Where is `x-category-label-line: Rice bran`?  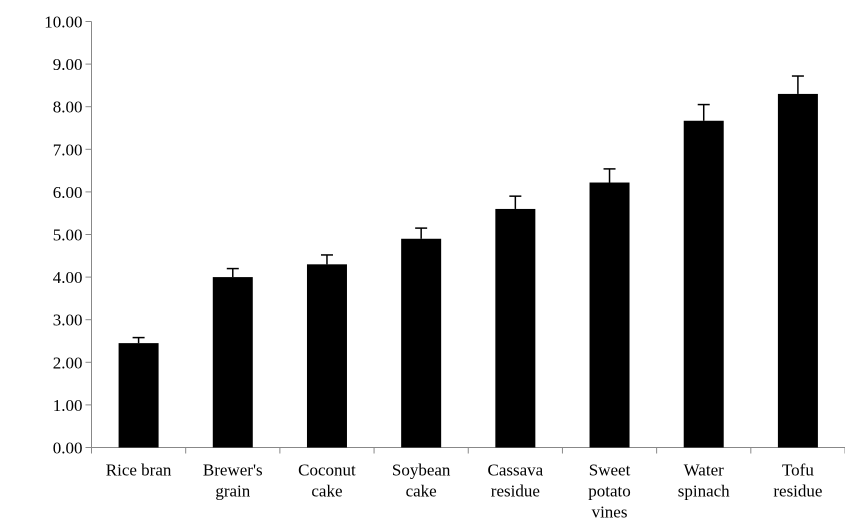
x-category-label-line: Rice bran is located at coordinates (139, 470).